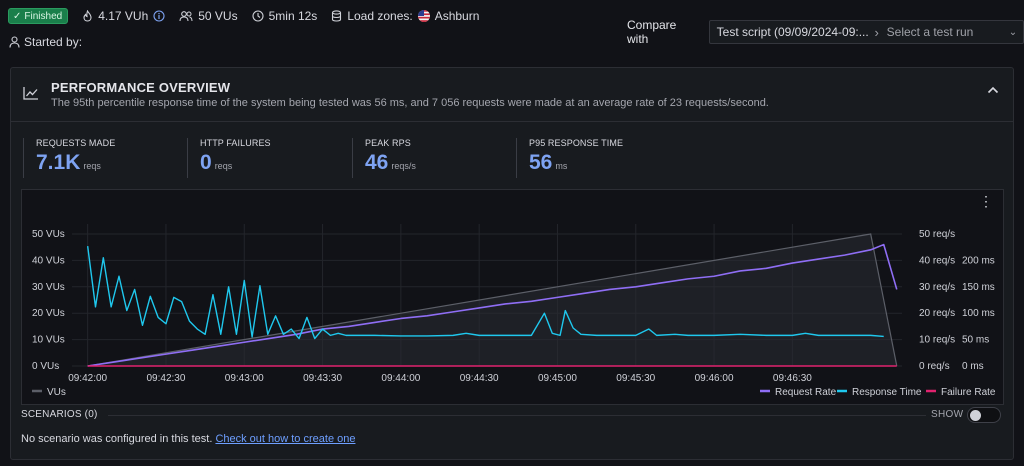 This screenshot has height=466, width=1024. I want to click on y-tick-label-ms: 150 ms, so click(978, 287).